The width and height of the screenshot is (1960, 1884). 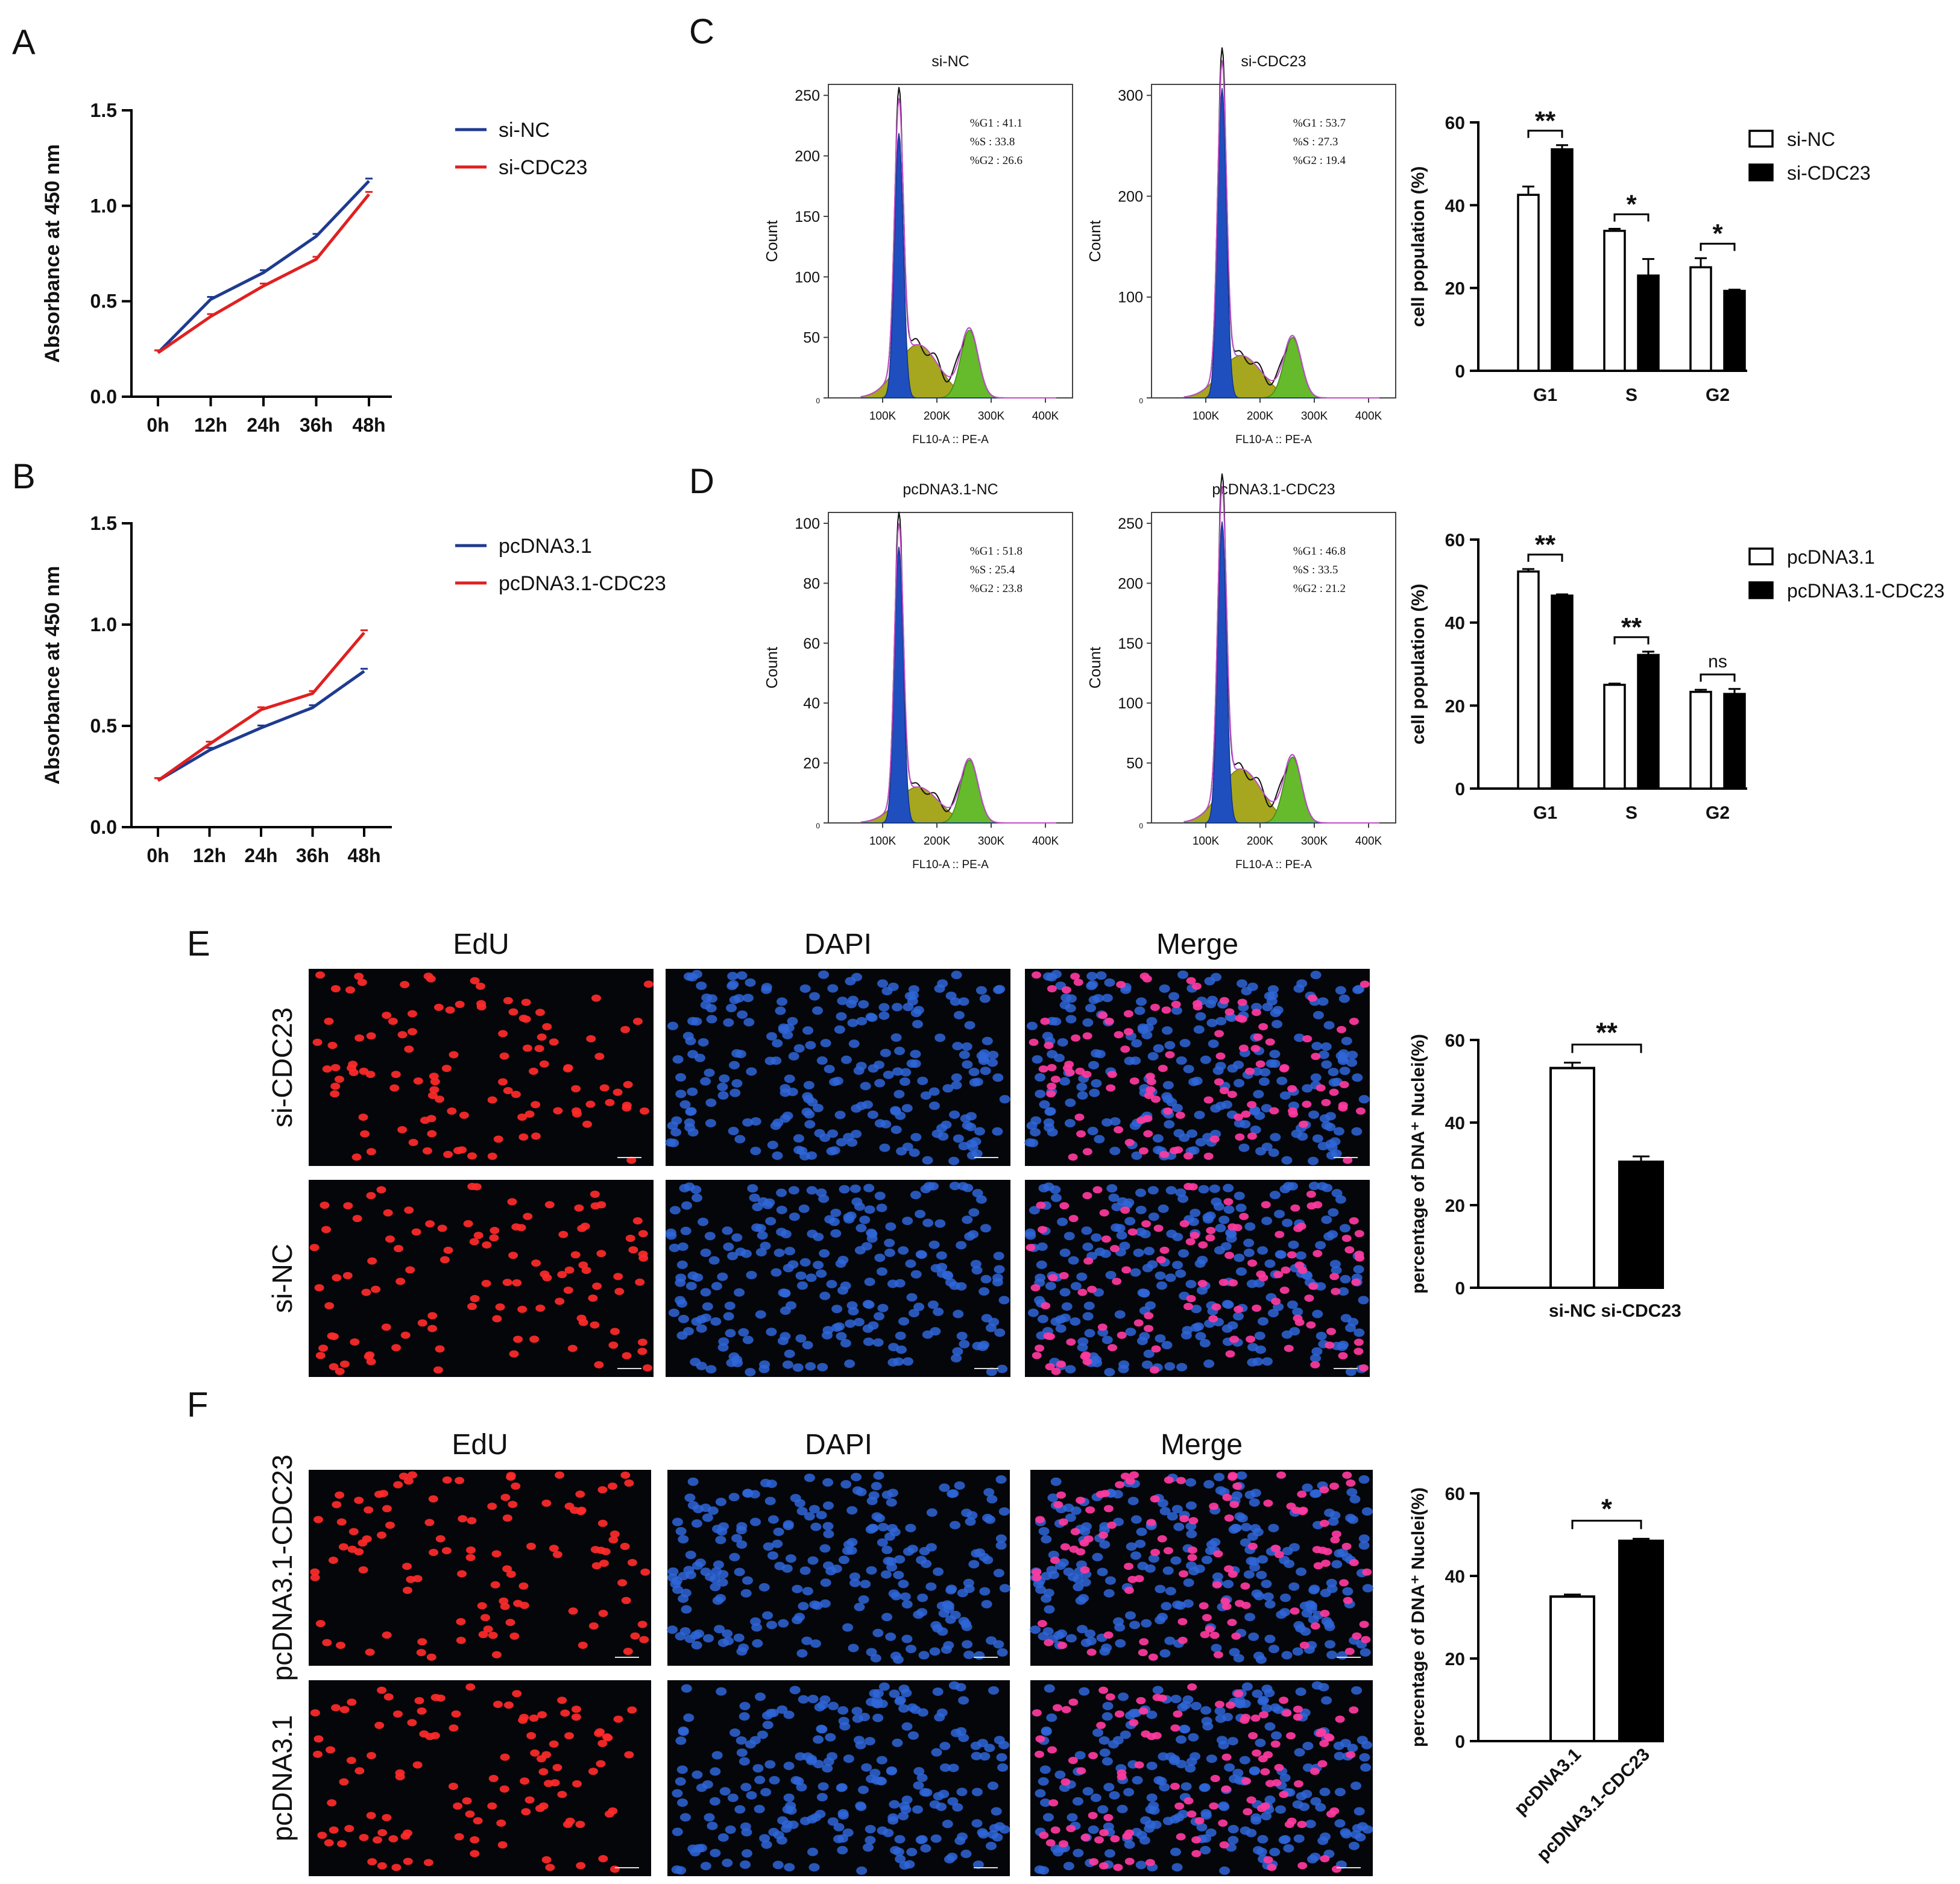 I want to click on category-label: G2, so click(x=1718, y=813).